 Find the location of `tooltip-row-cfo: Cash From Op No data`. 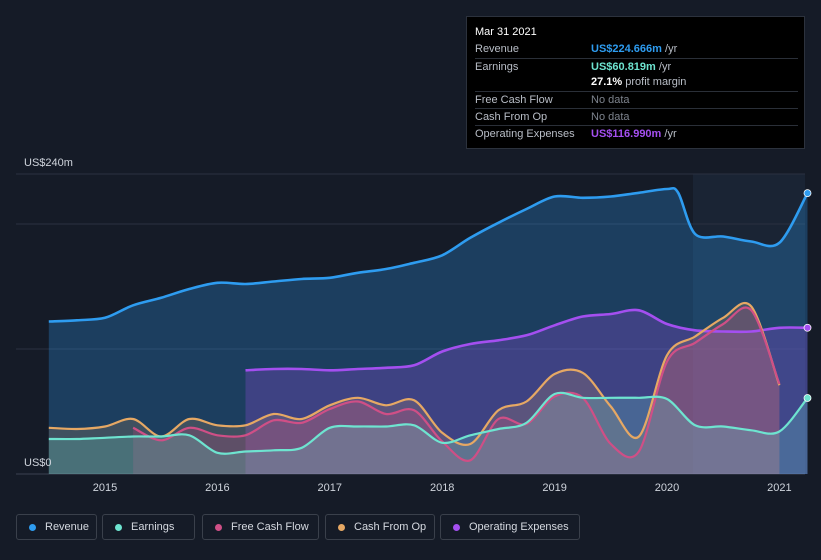

tooltip-row-cfo: Cash From Op No data is located at coordinates (636, 116).